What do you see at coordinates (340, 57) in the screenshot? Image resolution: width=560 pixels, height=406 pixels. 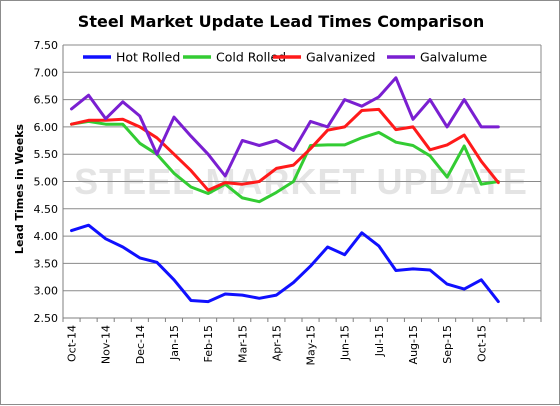 I see `legend-label-galvanized: Galvanized` at bounding box center [340, 57].